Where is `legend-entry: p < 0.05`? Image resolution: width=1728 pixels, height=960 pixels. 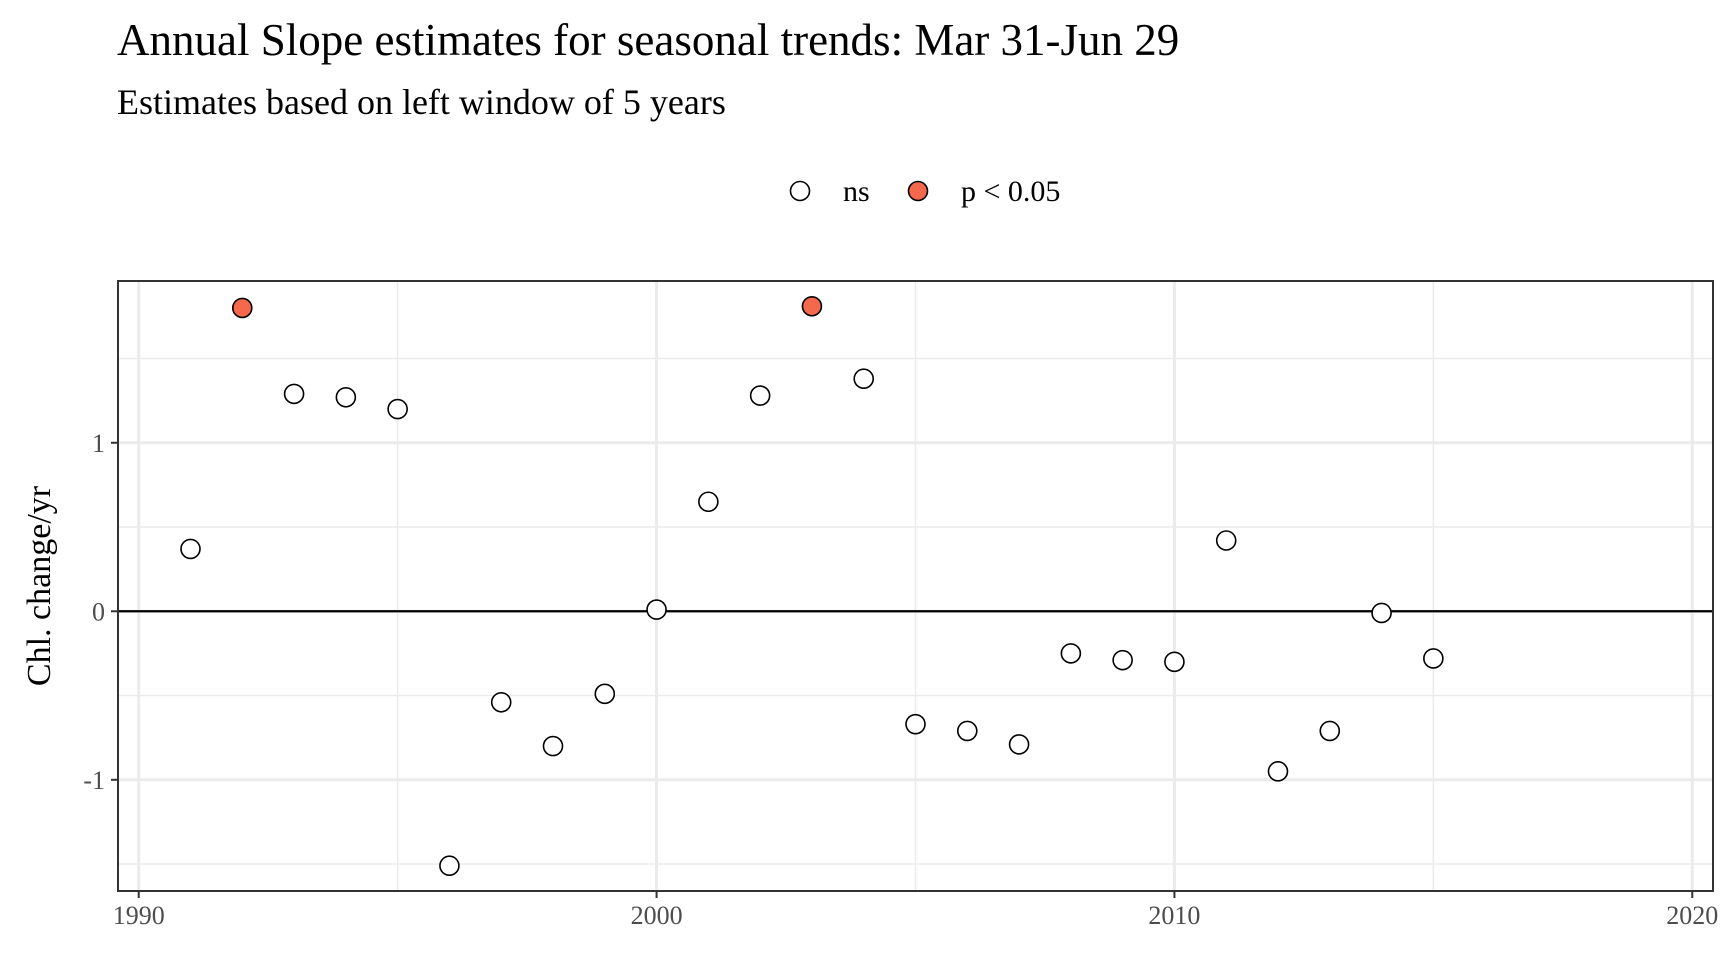
legend-entry: p < 0.05 is located at coordinates (983, 191).